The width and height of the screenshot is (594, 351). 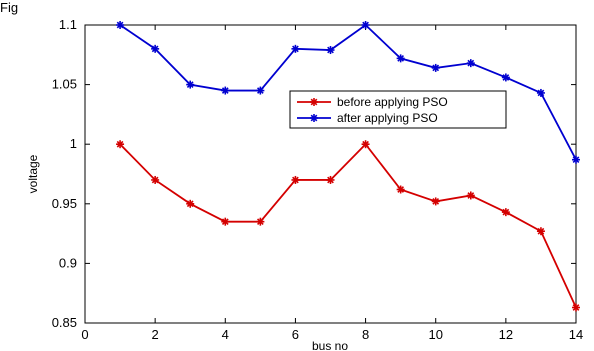 What do you see at coordinates (84, 334) in the screenshot?
I see `x-tick-label: 0` at bounding box center [84, 334].